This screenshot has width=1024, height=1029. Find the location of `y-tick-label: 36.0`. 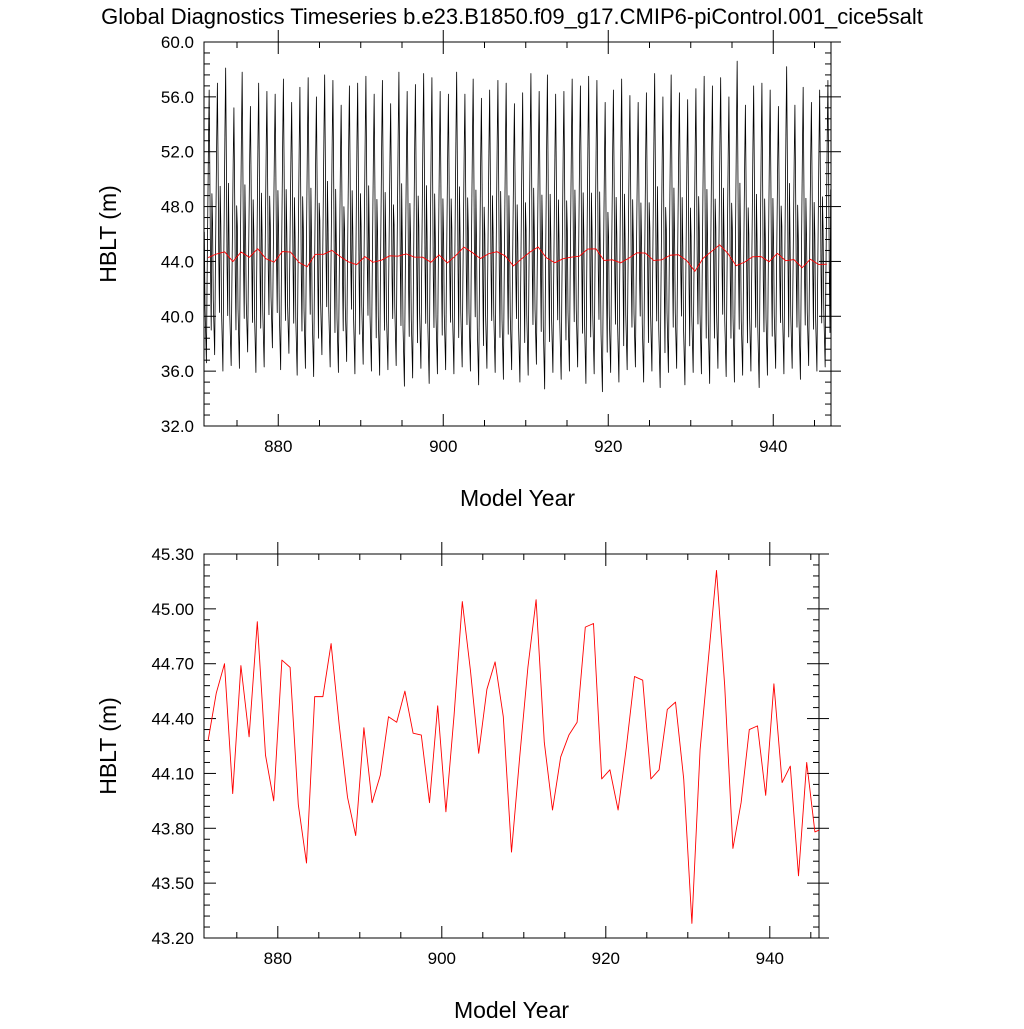

y-tick-label: 36.0 is located at coordinates (177, 371).